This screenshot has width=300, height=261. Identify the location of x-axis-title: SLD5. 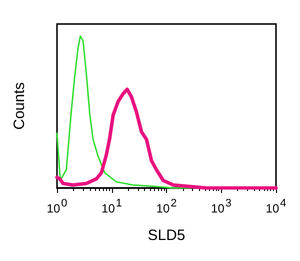
(167, 235).